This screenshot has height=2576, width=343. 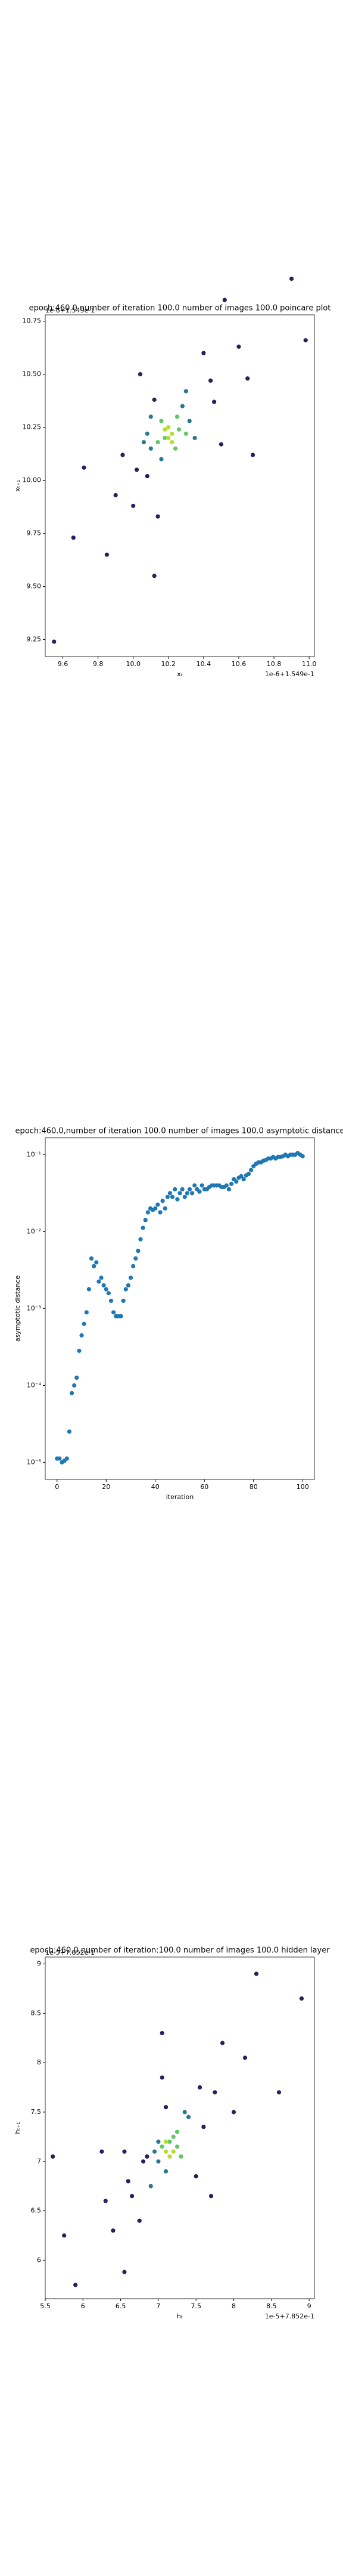 I want to click on y-tick-label: 10.75, so click(x=33, y=321).